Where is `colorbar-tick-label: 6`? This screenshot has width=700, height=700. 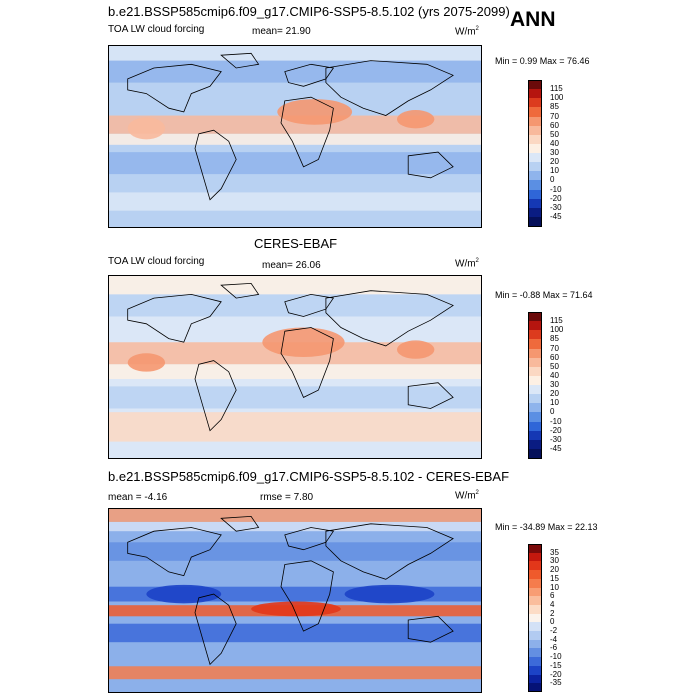 colorbar-tick-label: 6 is located at coordinates (552, 596).